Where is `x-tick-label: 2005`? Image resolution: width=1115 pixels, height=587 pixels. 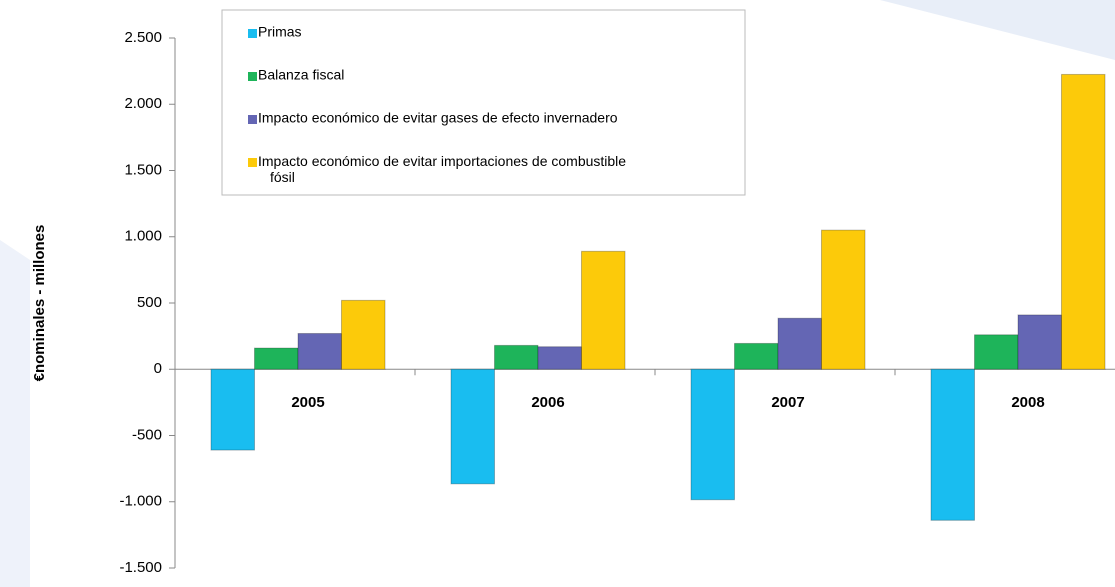 x-tick-label: 2005 is located at coordinates (307, 402).